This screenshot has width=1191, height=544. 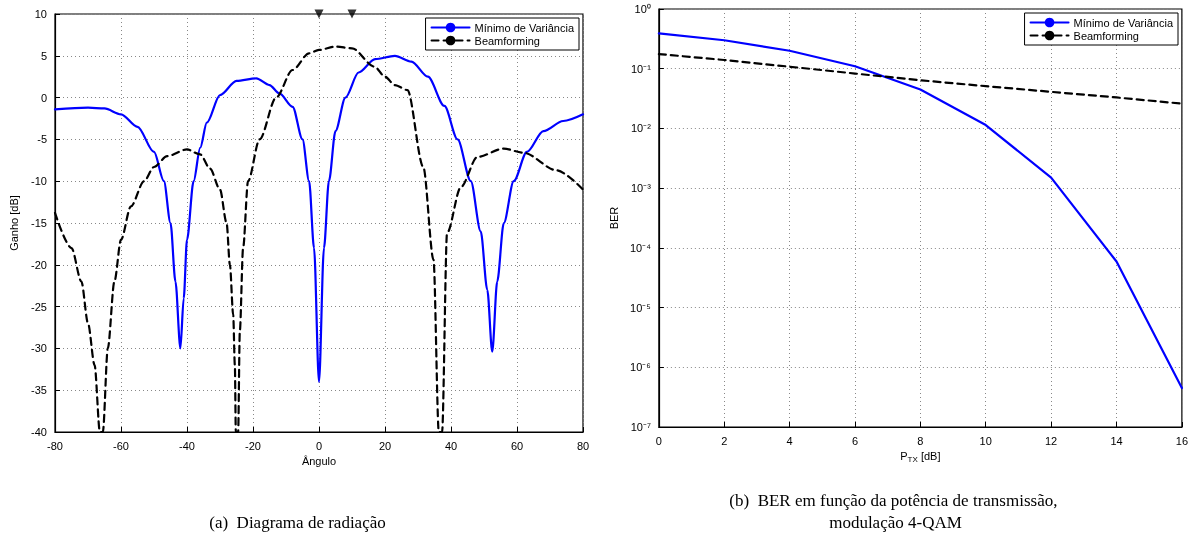 I want to click on x-tick-label: 80, so click(x=583, y=445).